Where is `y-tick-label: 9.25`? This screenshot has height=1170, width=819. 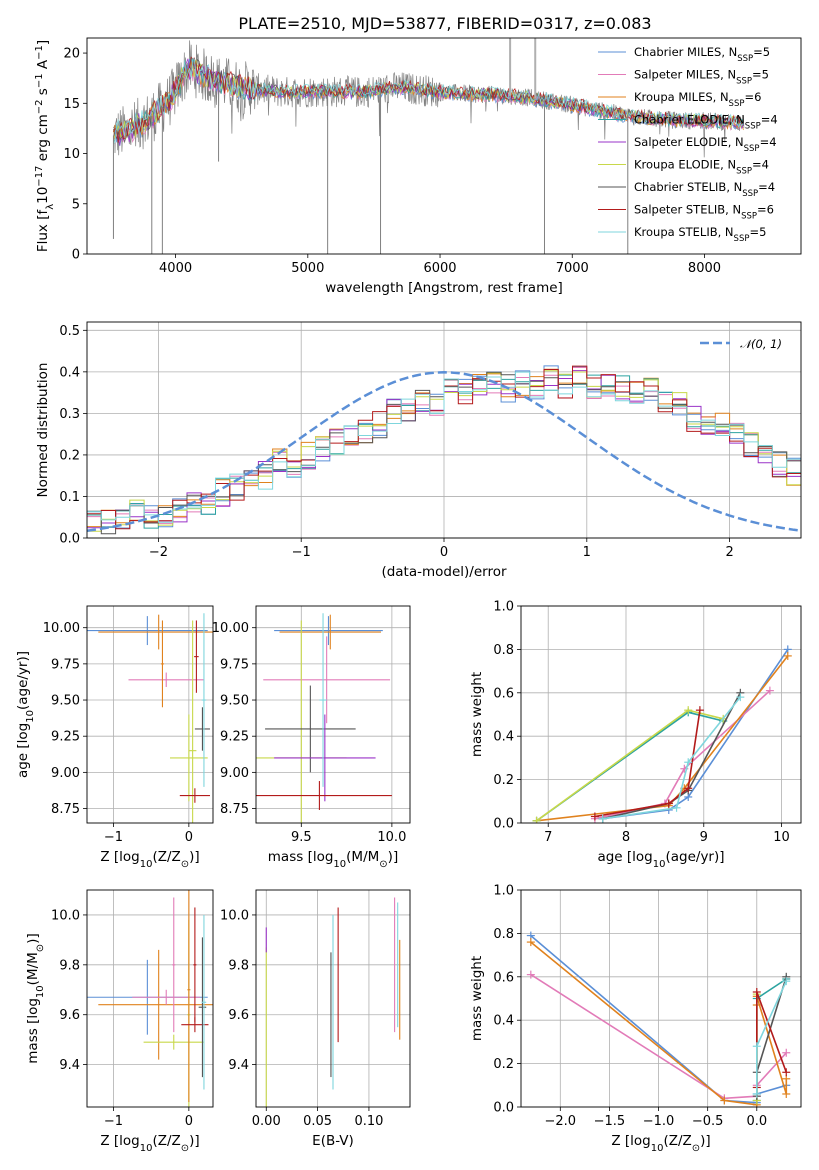
y-tick-label: 9.25 is located at coordinates (234, 737).